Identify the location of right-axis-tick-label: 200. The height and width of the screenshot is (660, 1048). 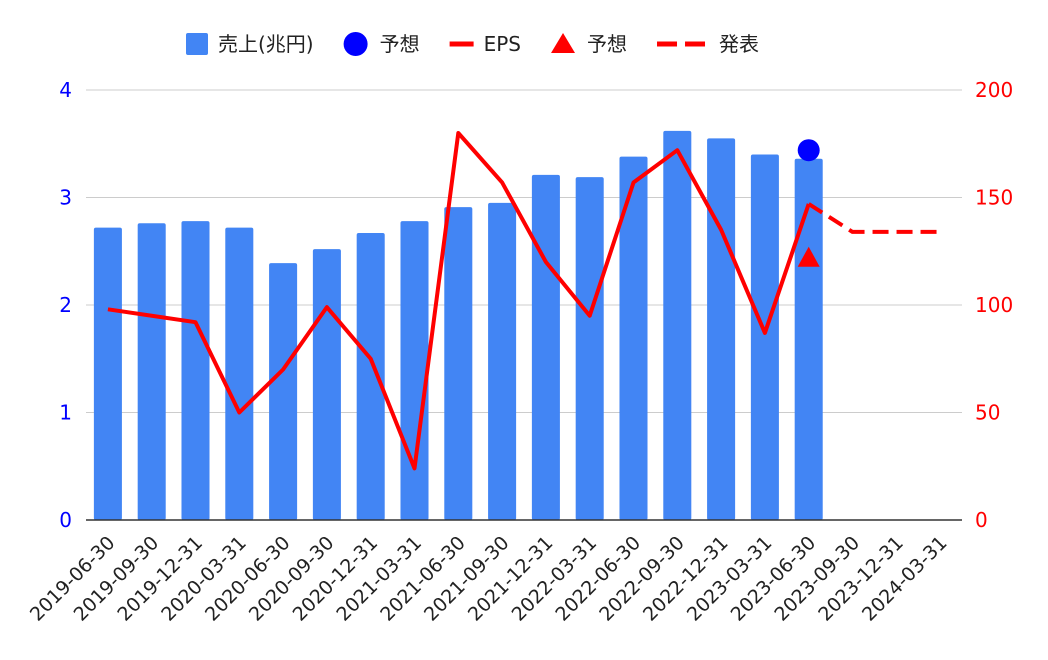
(994, 90).